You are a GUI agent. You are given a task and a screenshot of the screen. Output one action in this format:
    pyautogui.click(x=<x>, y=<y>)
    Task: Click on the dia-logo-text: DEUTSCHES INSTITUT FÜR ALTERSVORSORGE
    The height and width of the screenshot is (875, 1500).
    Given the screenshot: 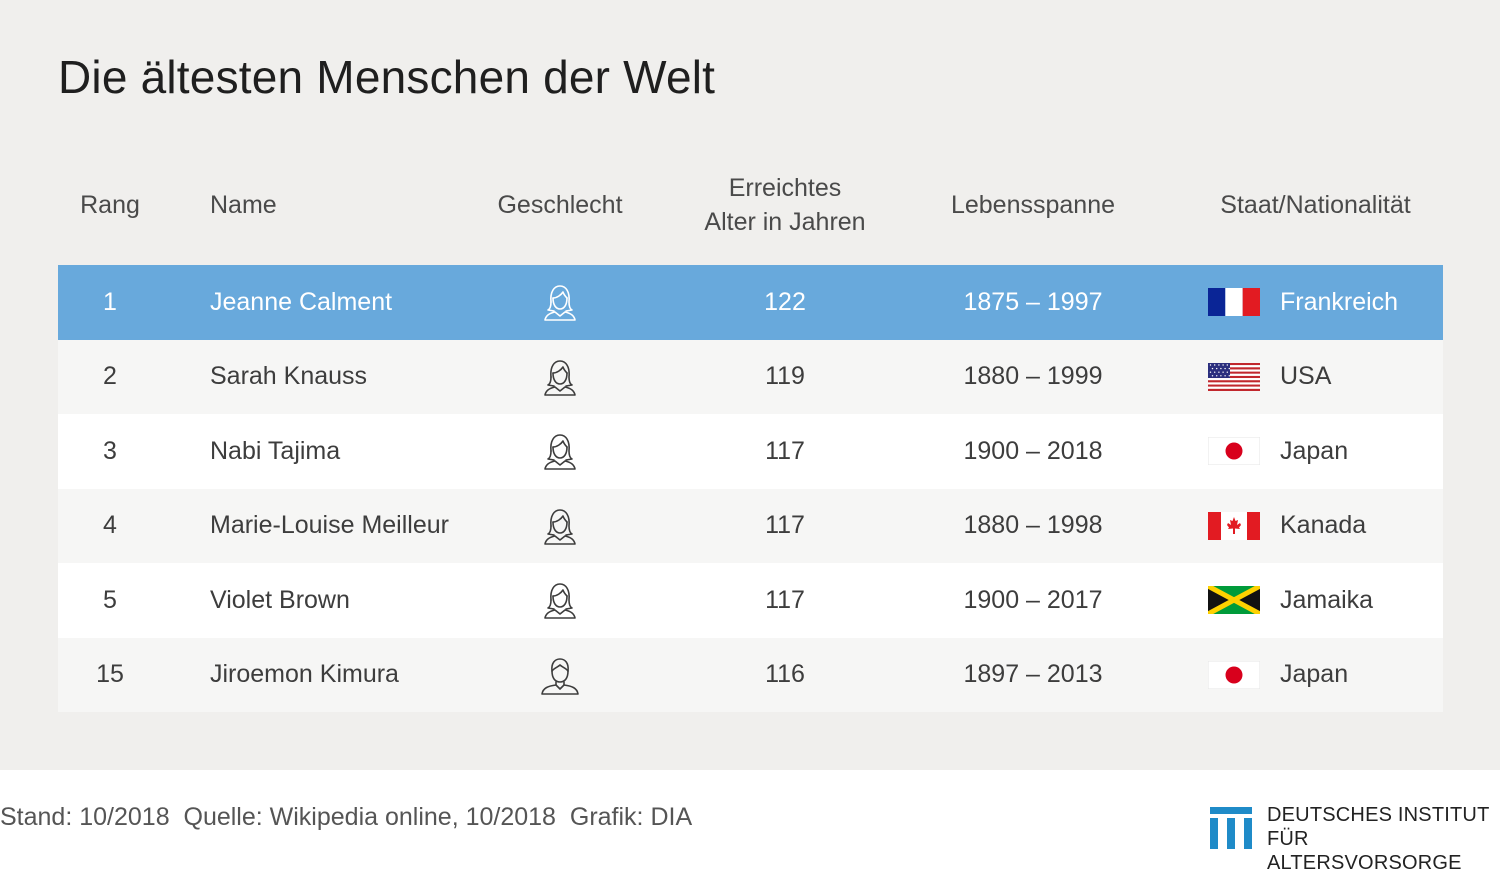 What is the action you would take?
    pyautogui.click(x=1383, y=839)
    